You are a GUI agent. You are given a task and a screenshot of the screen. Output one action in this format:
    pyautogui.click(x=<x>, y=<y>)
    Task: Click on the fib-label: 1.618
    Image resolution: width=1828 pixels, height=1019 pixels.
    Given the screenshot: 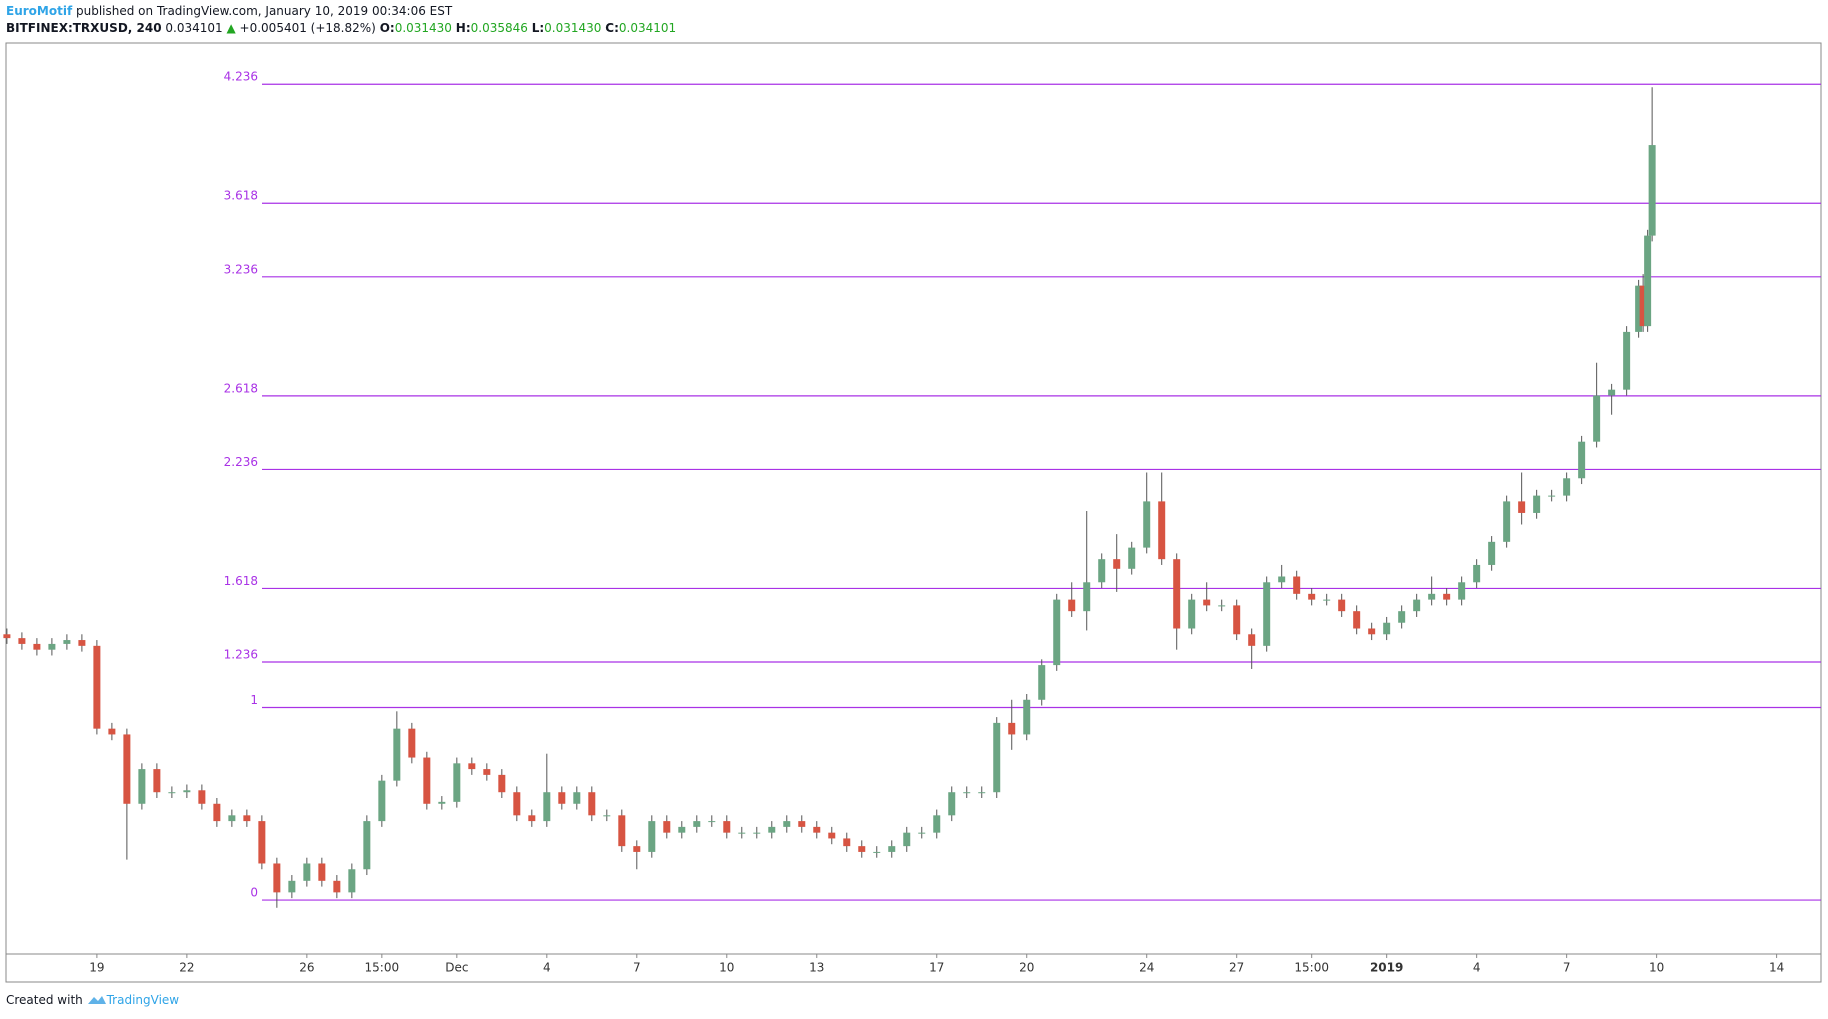 What is the action you would take?
    pyautogui.click(x=241, y=581)
    